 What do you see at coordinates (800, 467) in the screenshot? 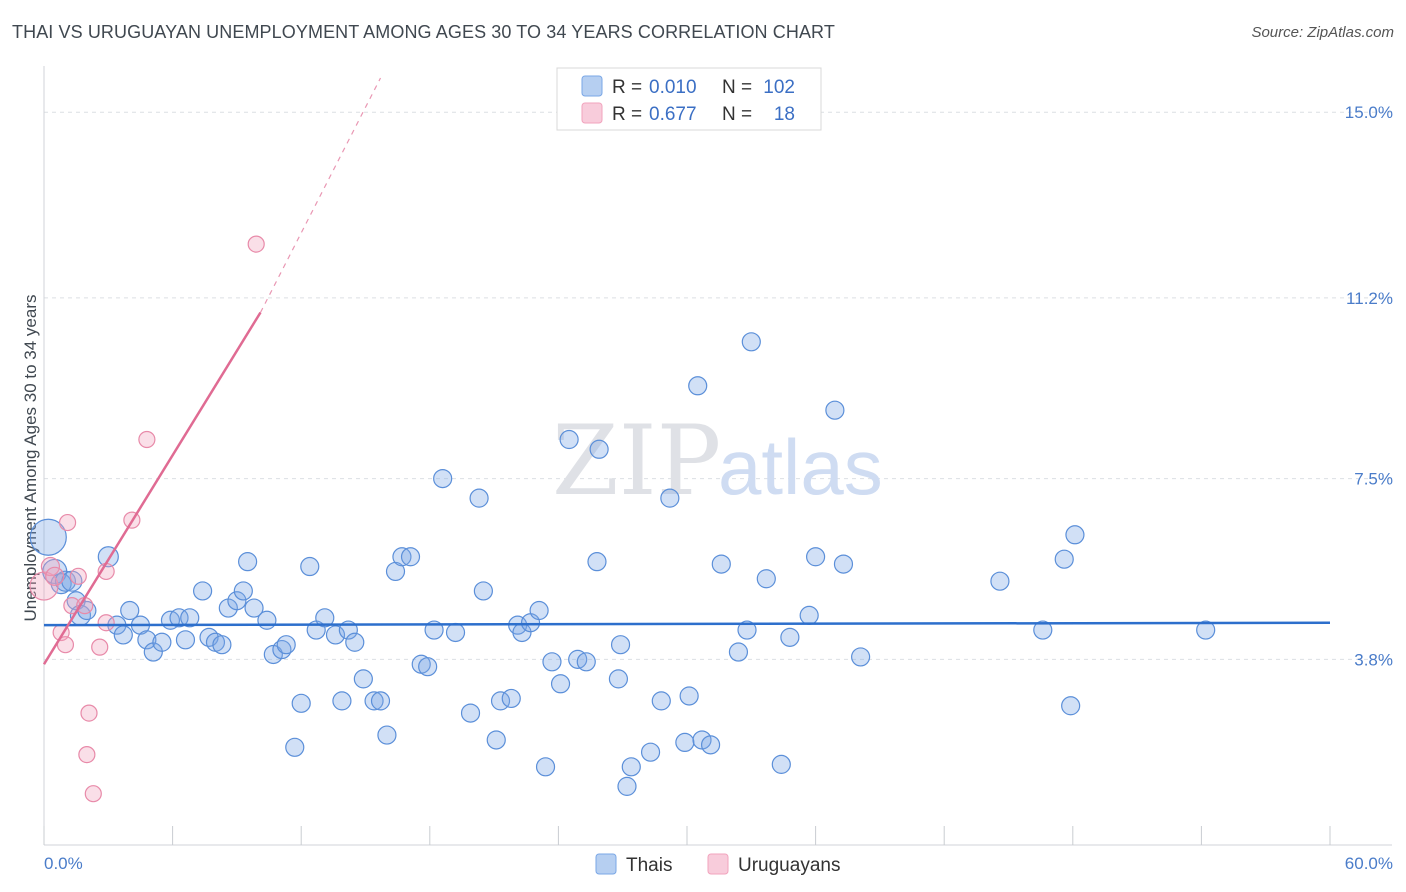
I see `watermark-atlas: atlas` at bounding box center [800, 467].